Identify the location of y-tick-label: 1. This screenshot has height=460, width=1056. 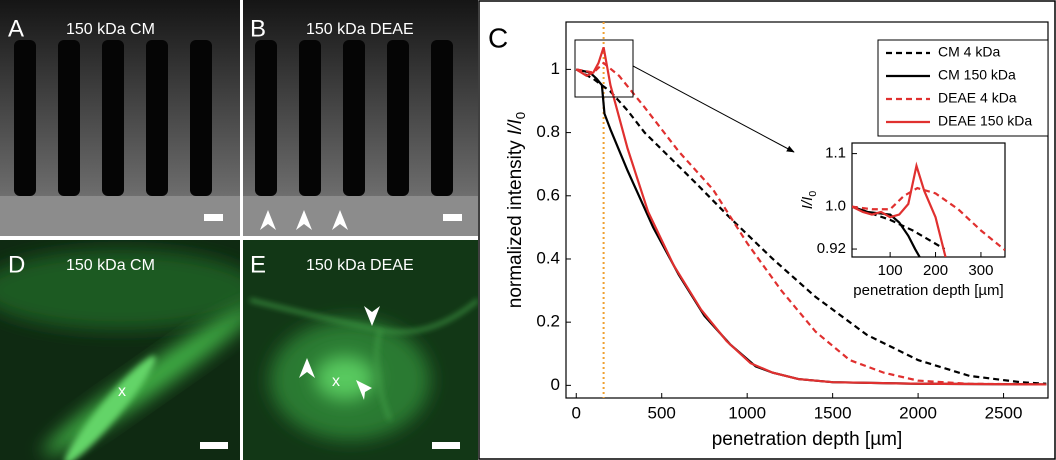
(555, 68).